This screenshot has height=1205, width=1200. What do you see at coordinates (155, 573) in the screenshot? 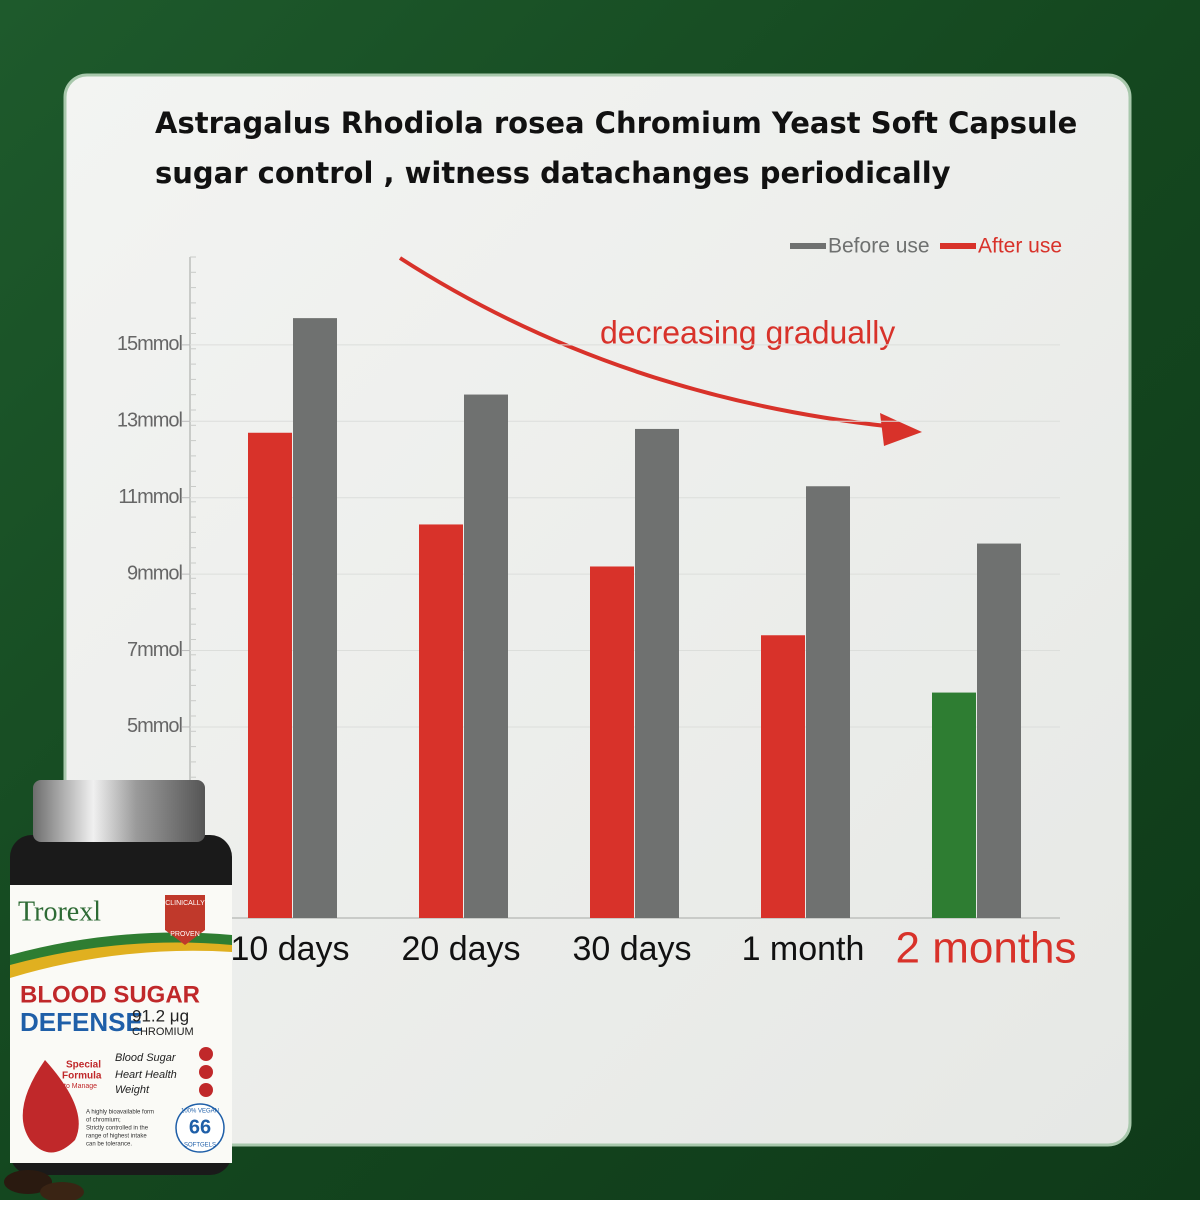
I see `y-tick-label: 9mmol` at bounding box center [155, 573].